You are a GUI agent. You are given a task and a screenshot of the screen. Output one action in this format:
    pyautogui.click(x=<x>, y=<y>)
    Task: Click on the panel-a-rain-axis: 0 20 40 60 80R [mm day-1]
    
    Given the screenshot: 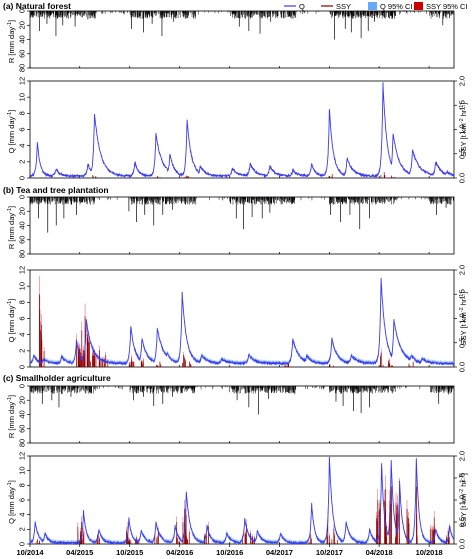 What is the action you would take?
    pyautogui.click(x=18, y=40)
    